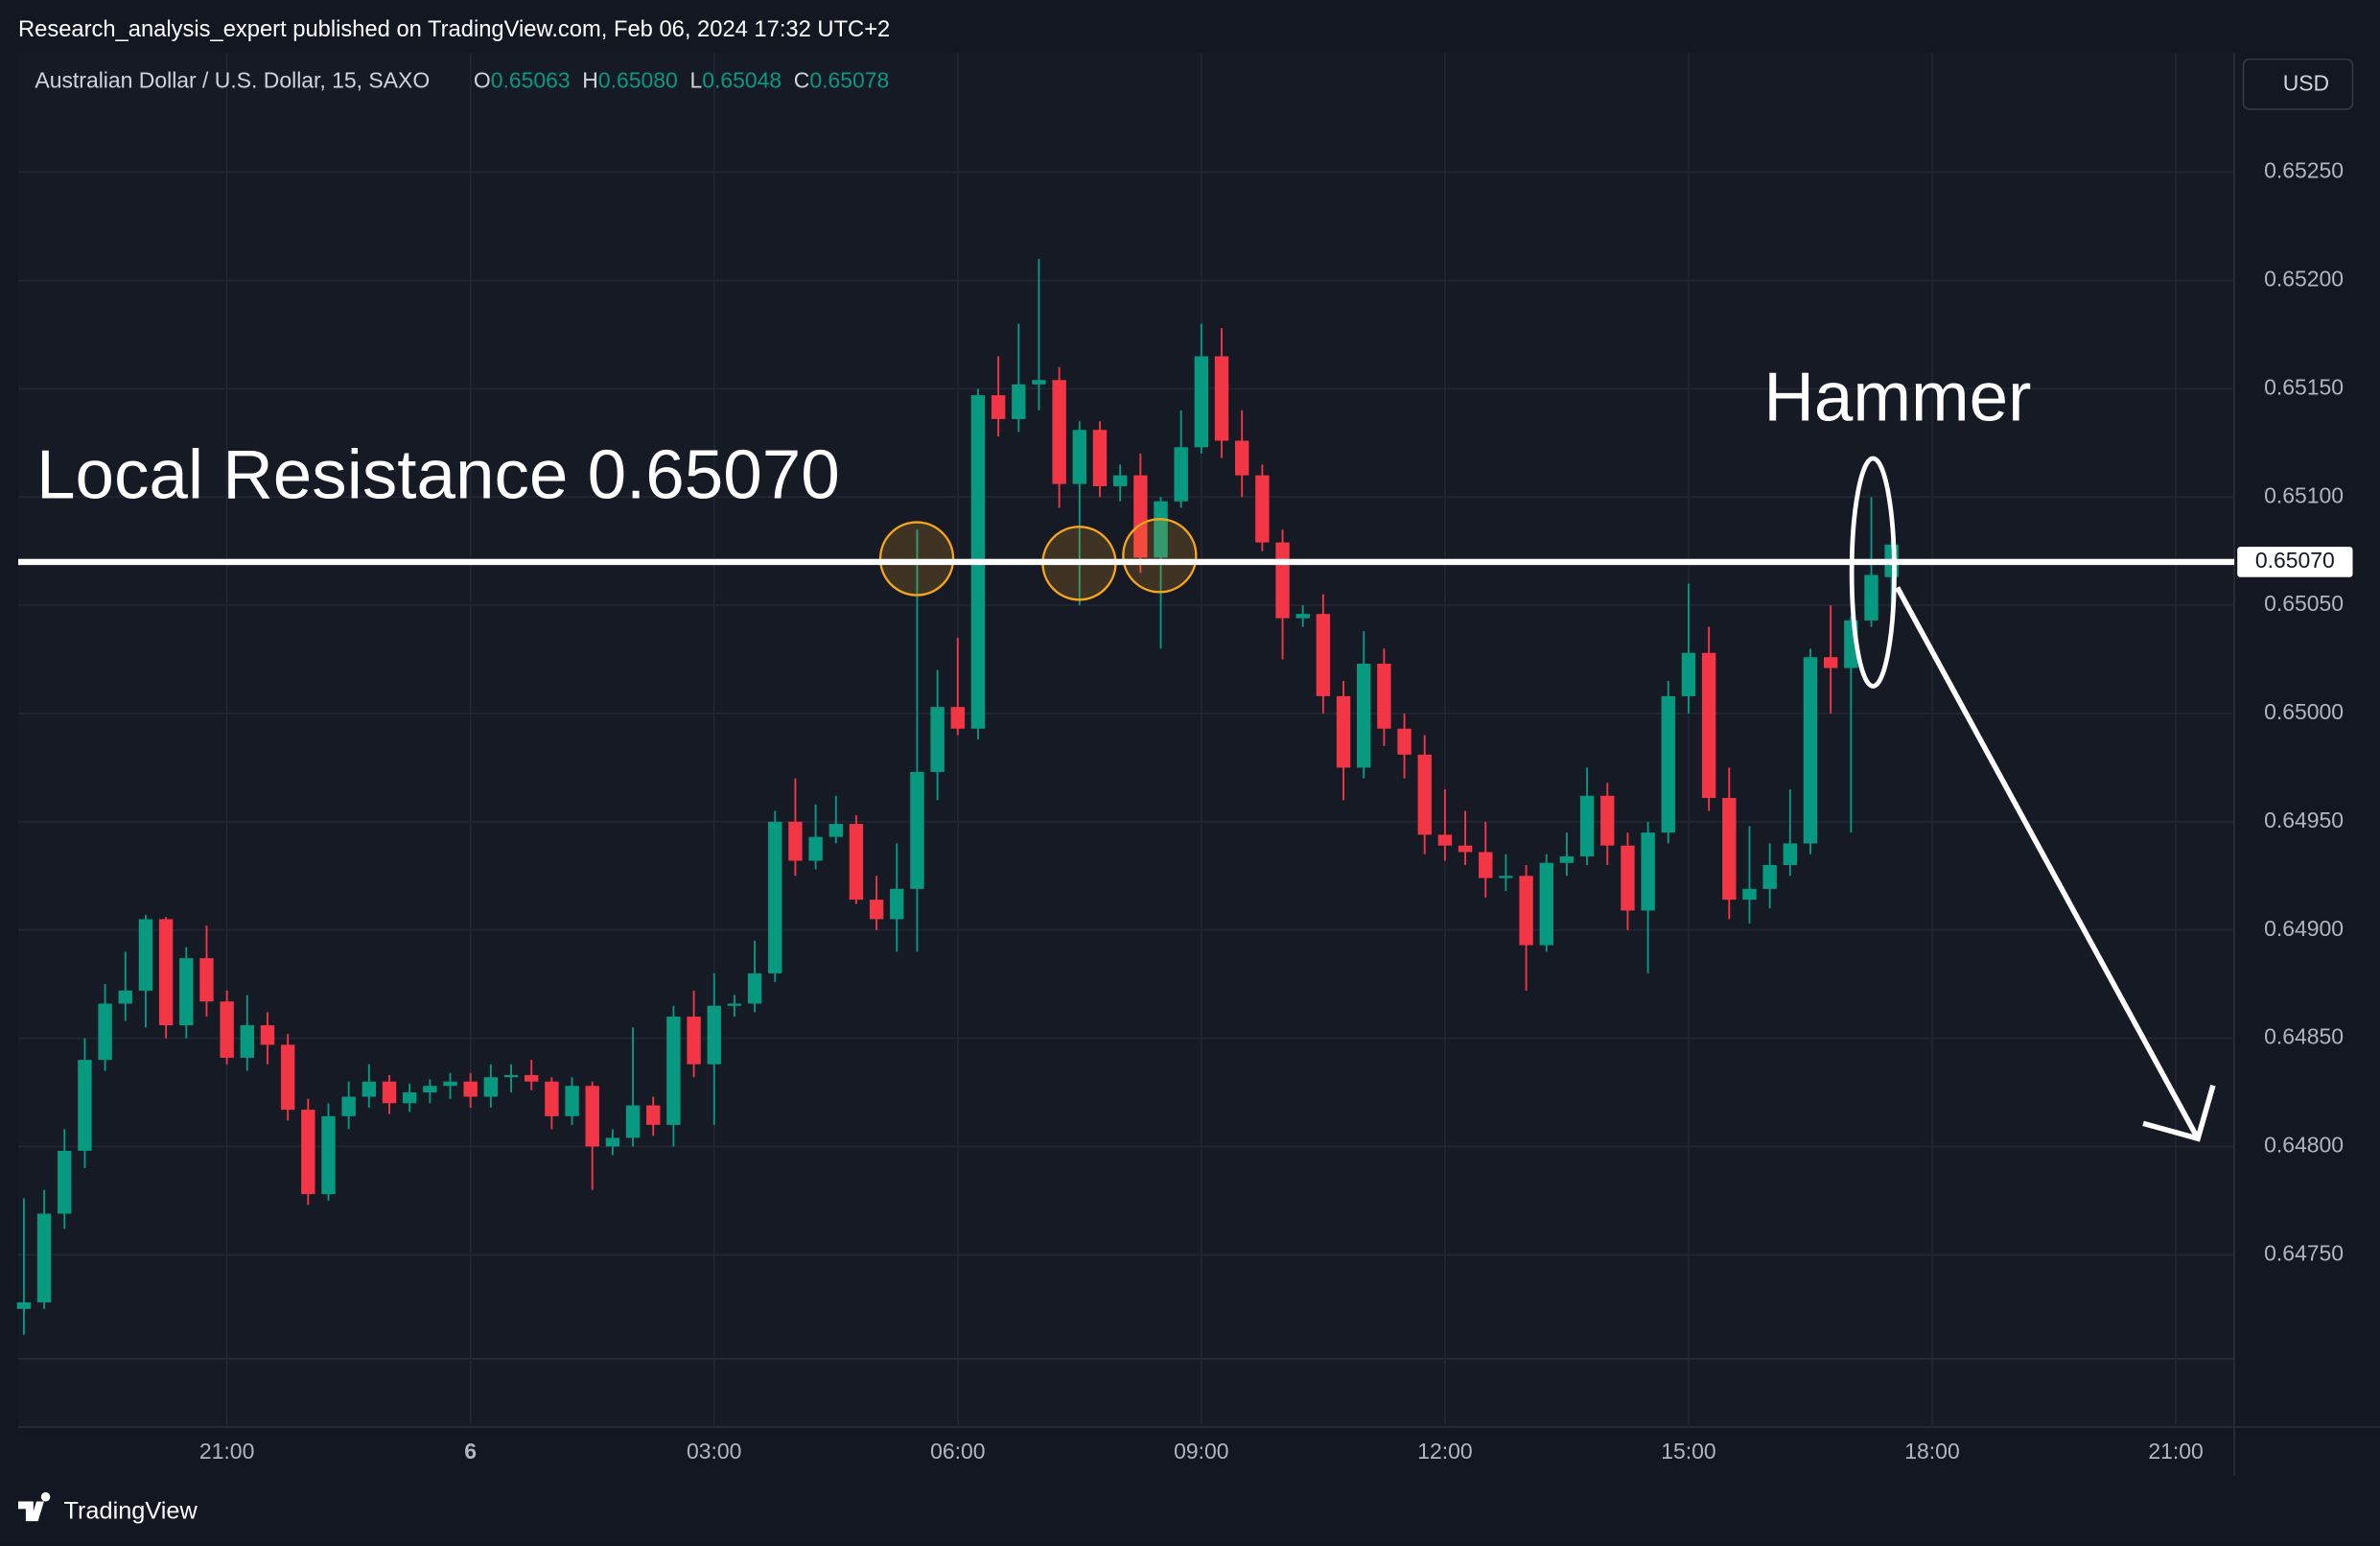 Image resolution: width=2380 pixels, height=1546 pixels. What do you see at coordinates (849, 80) in the screenshot?
I see `ohlc-value: 0.65078` at bounding box center [849, 80].